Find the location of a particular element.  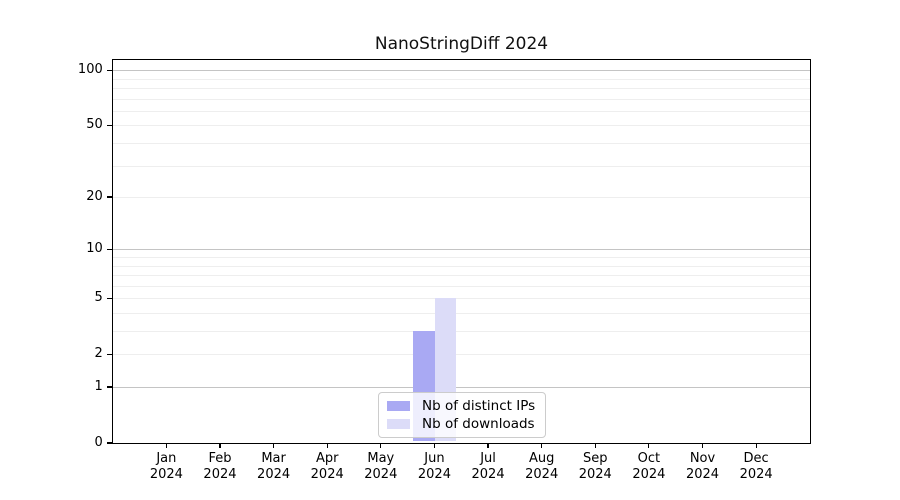

x-axis-tick-label: Dec 2024 is located at coordinates (756, 467).